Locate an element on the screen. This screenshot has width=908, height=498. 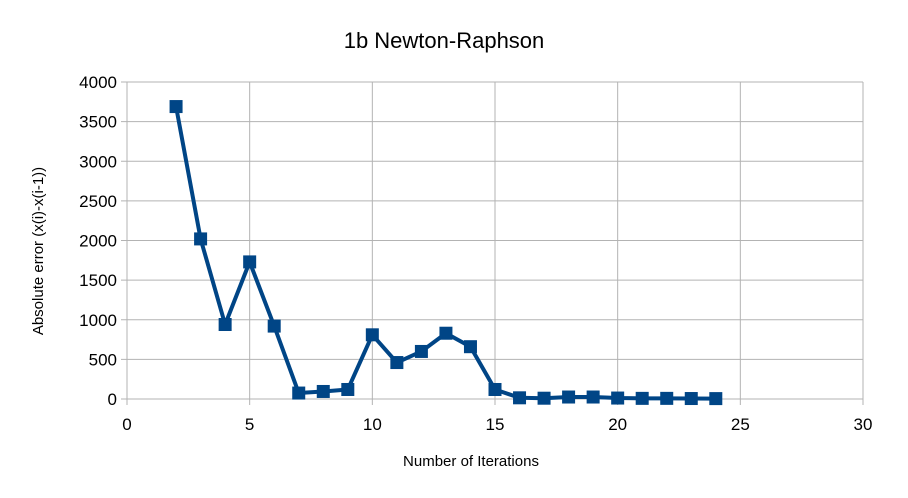
x-axis-label: Number of Iterations is located at coordinates (471, 461).